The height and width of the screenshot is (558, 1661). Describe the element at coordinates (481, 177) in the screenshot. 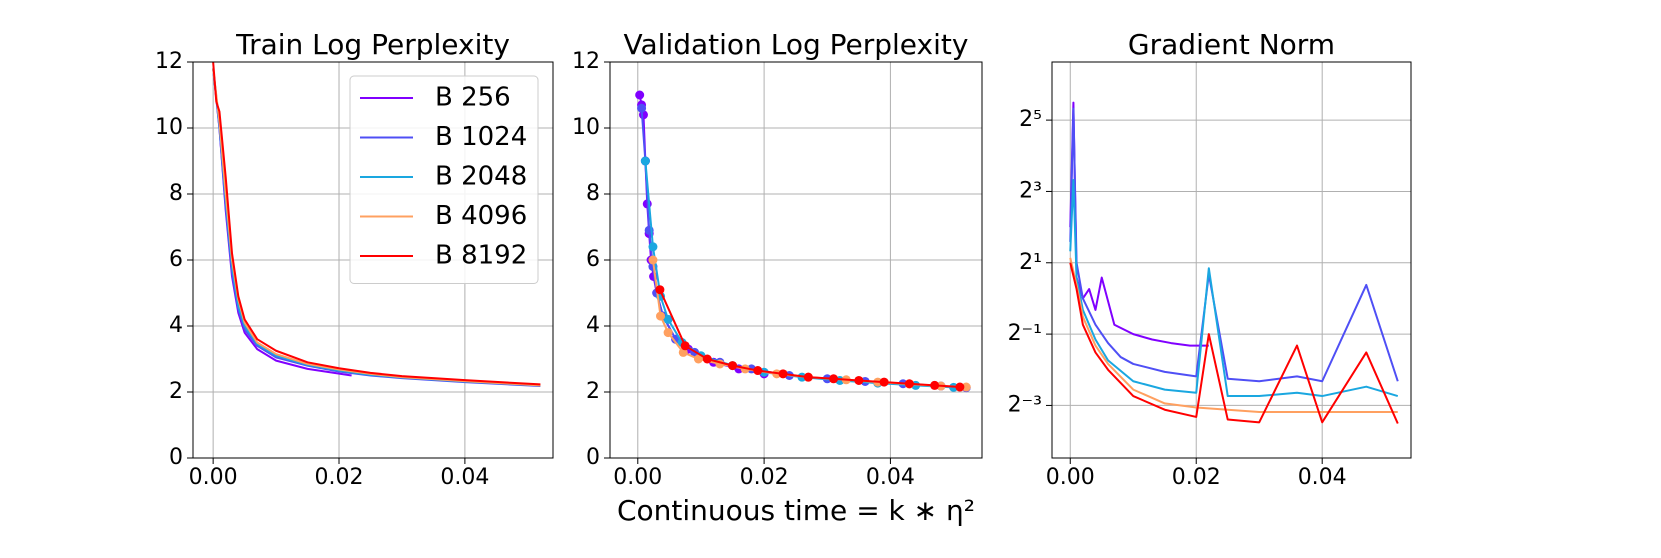

I see `legend-label: B 2048` at that location.